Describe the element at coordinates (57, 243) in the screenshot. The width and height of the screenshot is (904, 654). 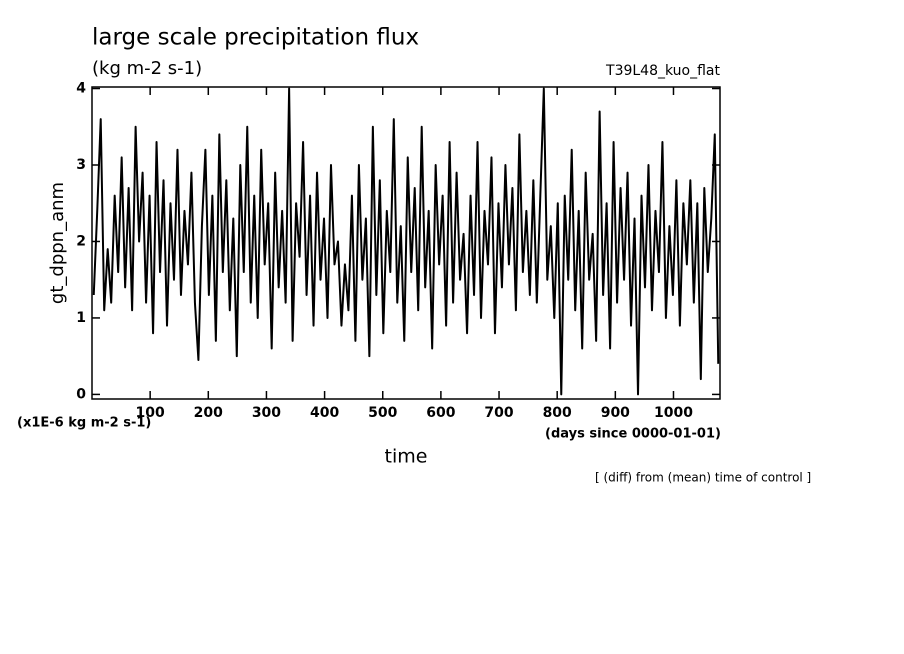
I see `y-axis-label: gt_dppn_anm` at that location.